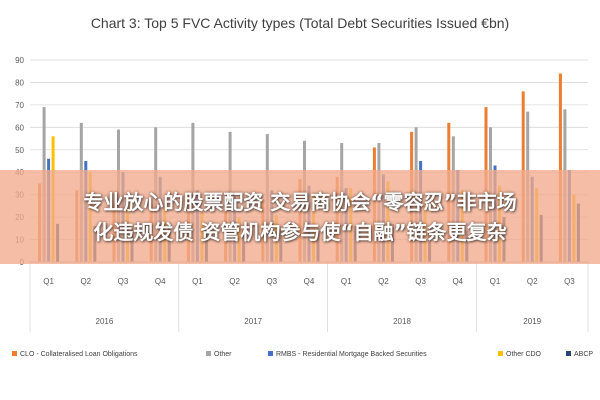 This screenshot has height=400, width=600. What do you see at coordinates (300, 202) in the screenshot?
I see `banner-line-1: 专业放心的股票配资 交易商协会“零容忍”非市场` at bounding box center [300, 202].